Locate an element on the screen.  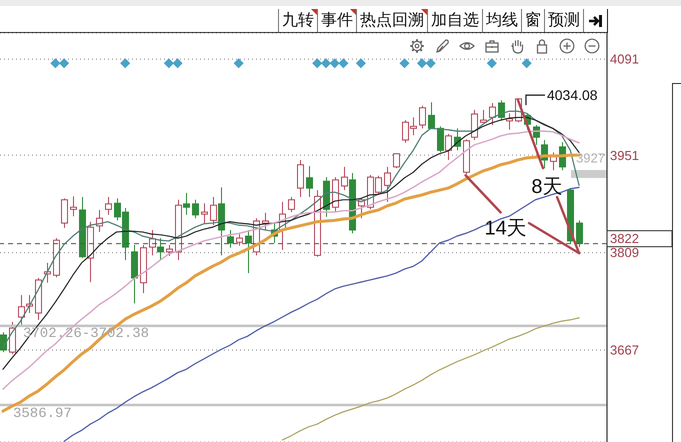
y-tick-label: 3809 is located at coordinates (624, 252).